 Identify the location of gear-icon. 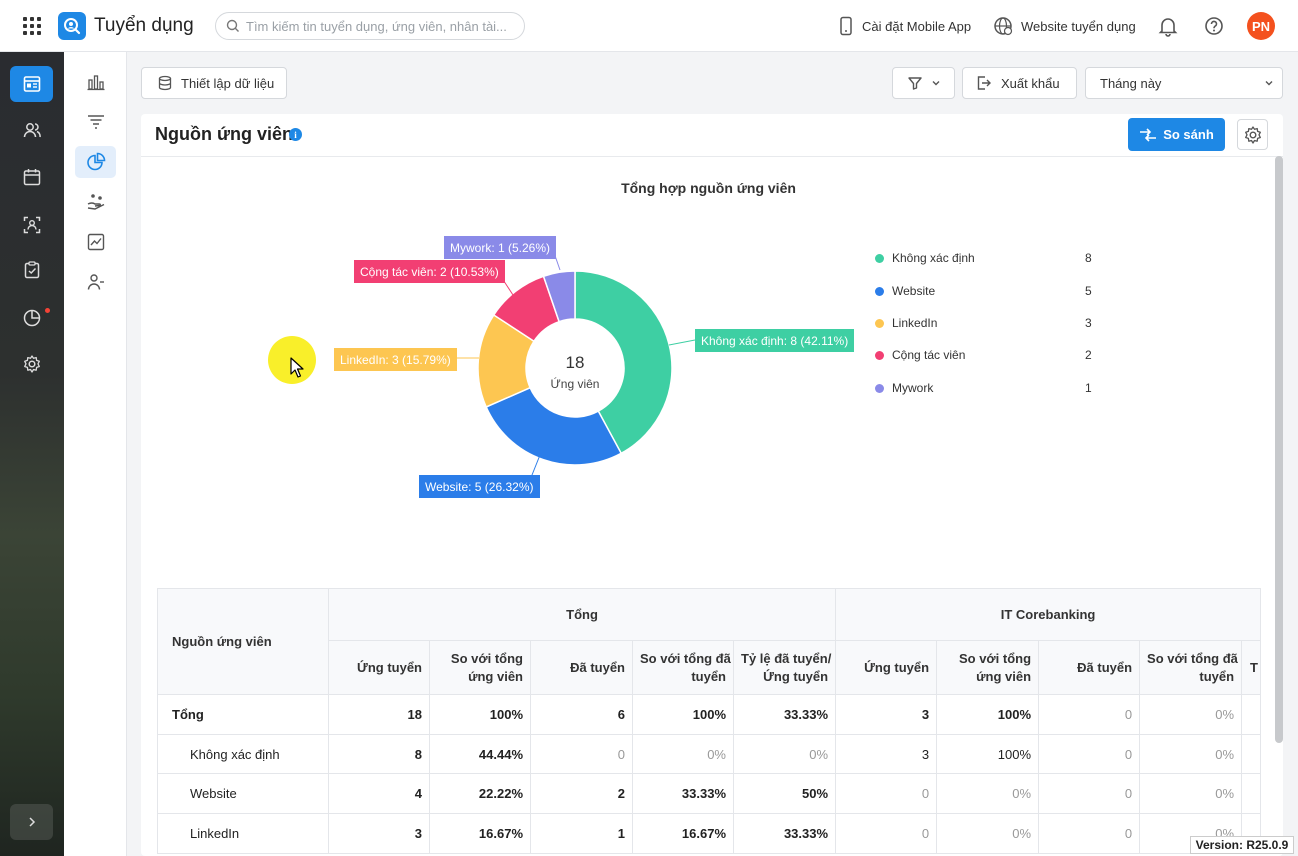
(1252, 134).